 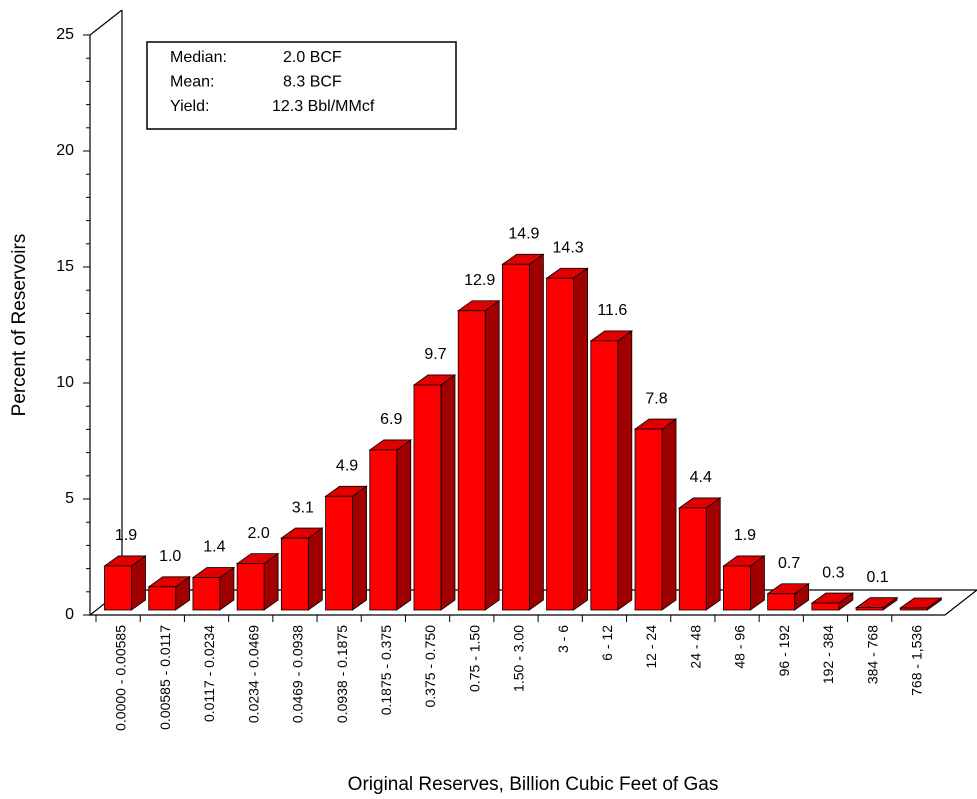 I want to click on x-tick-label: 0.00585 - 0.0117, so click(x=165, y=677).